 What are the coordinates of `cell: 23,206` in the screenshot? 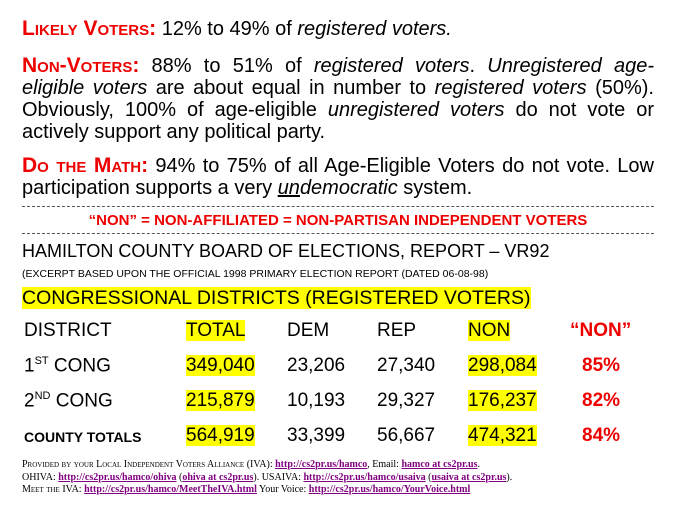 It's located at (316, 366).